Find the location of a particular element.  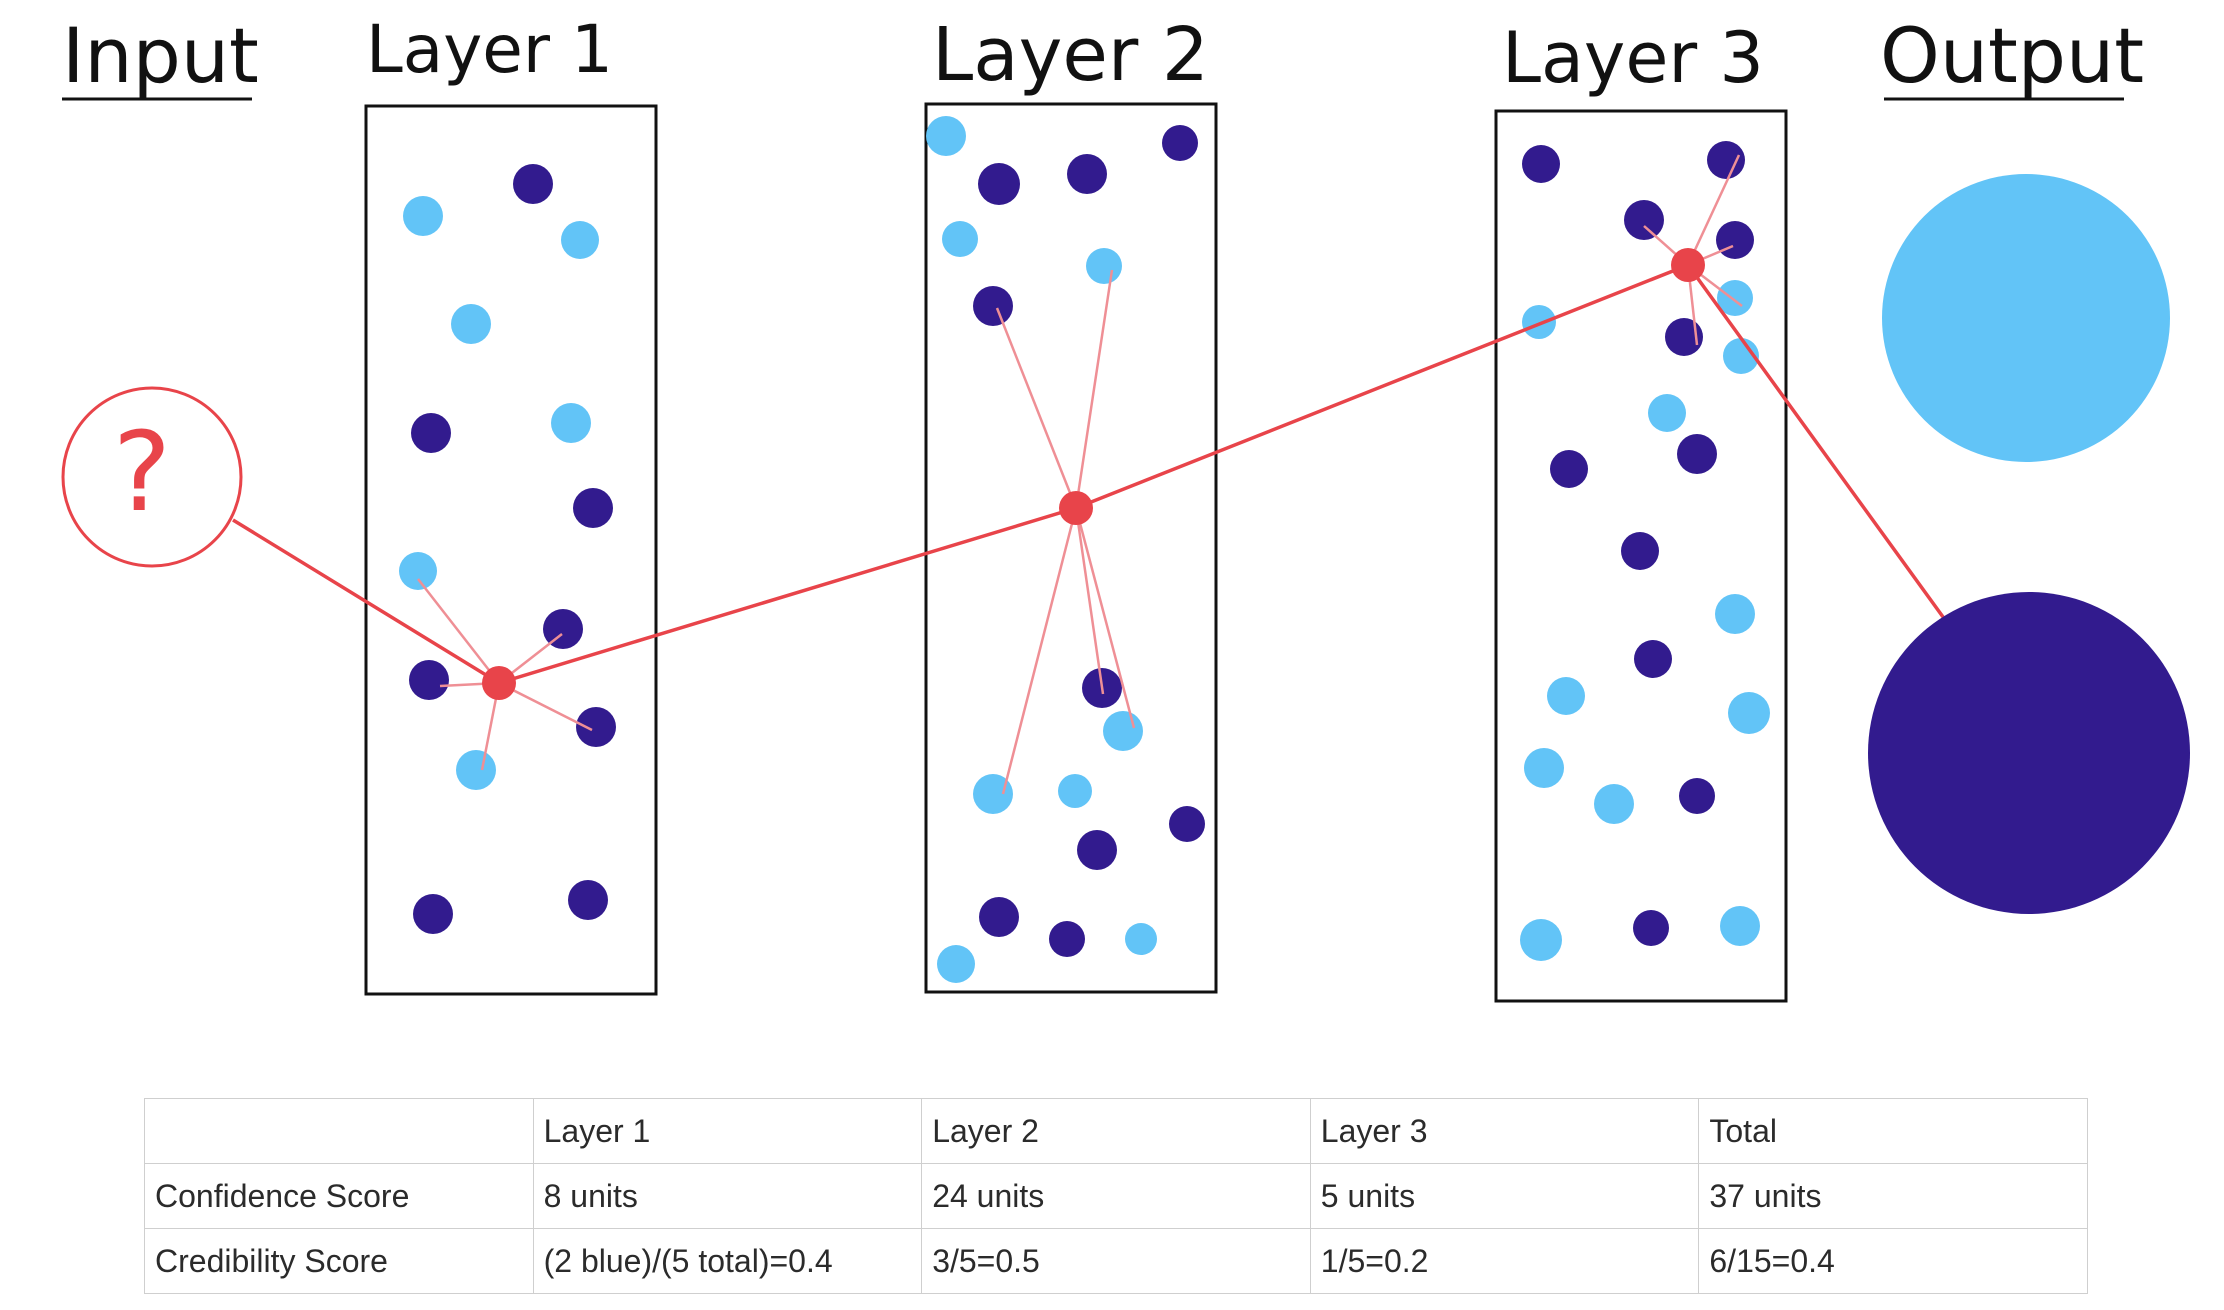

output-light-blue is located at coordinates (2026, 318).